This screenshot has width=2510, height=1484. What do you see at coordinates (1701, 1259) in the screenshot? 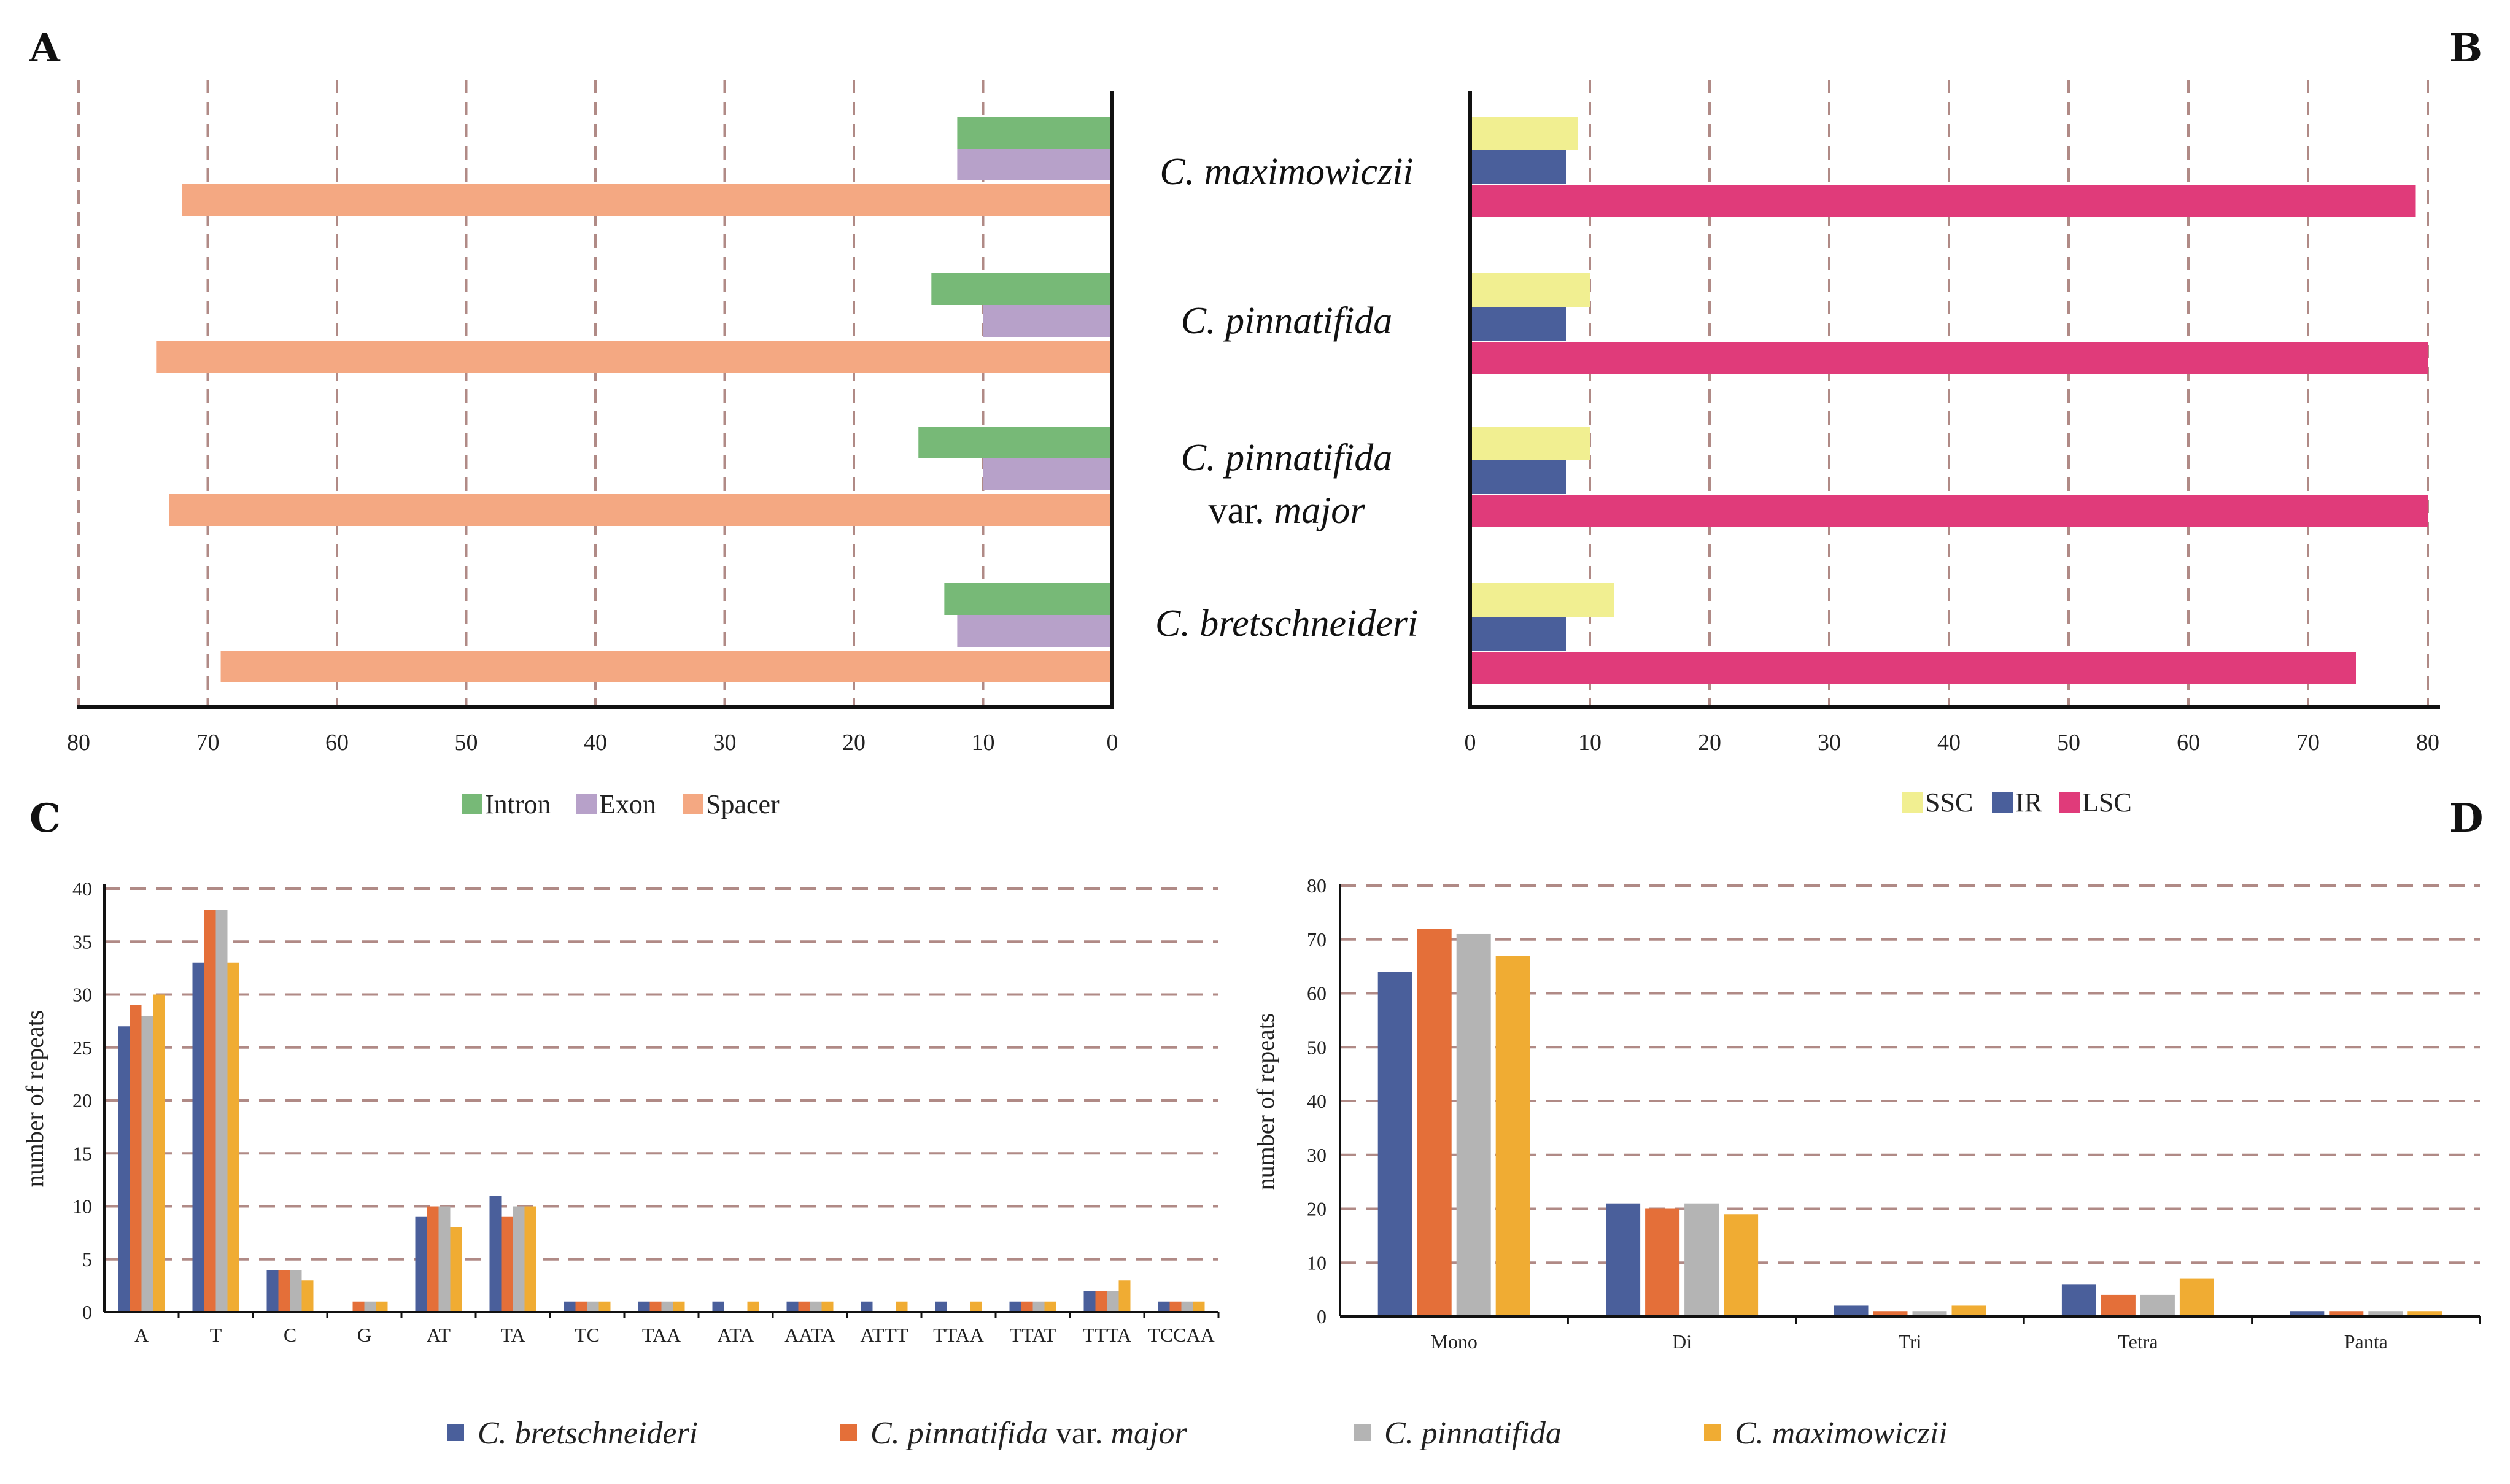
I see `panel-d-bar-c-pinnatifida-di` at bounding box center [1701, 1259].